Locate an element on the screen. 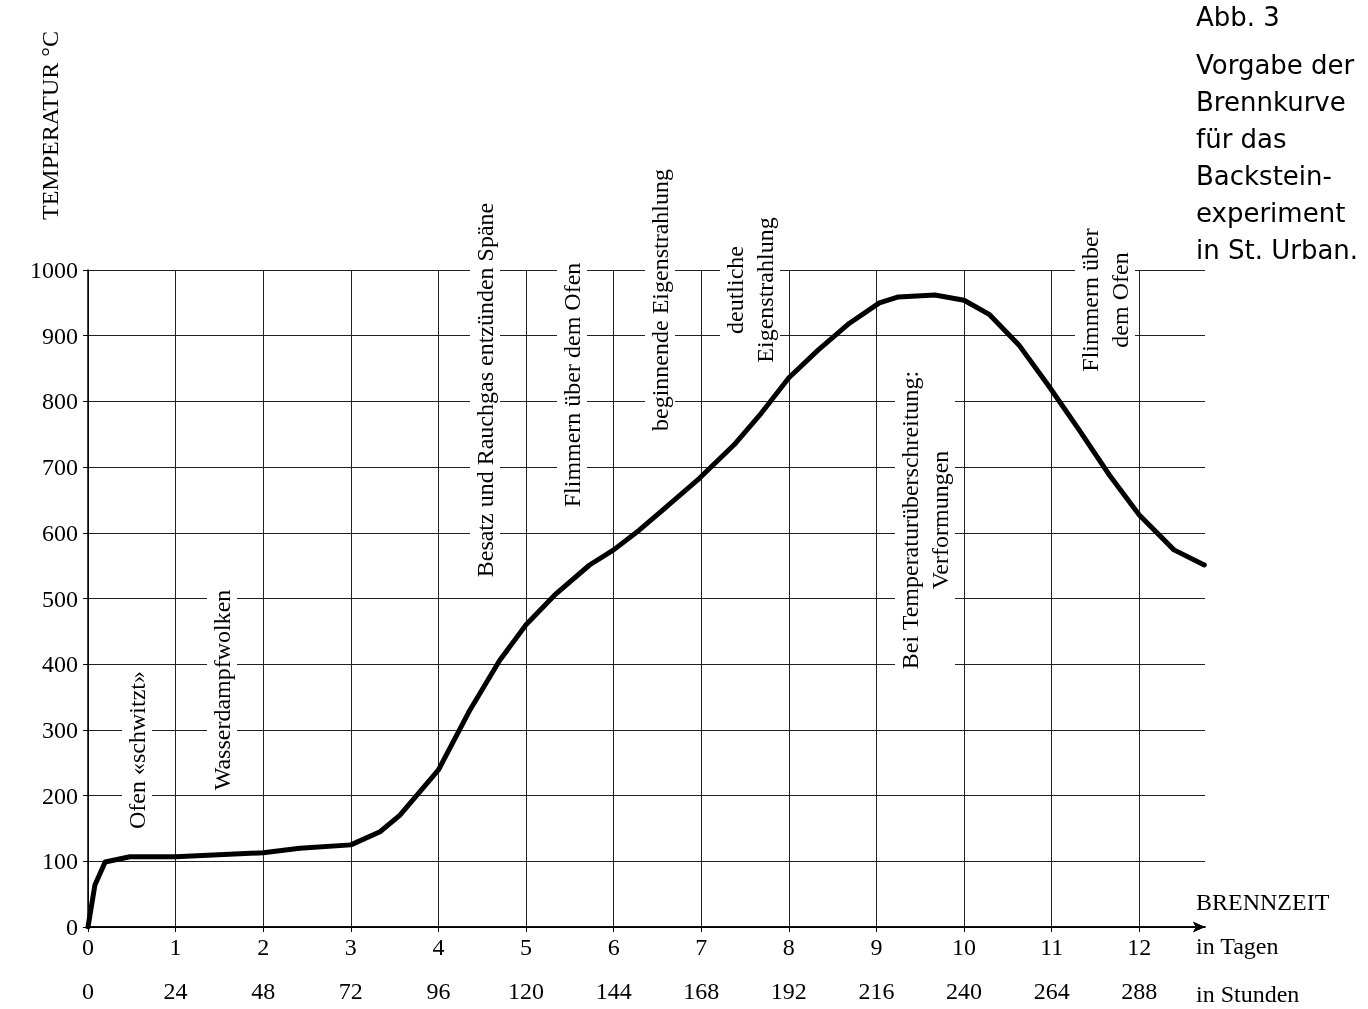  x2-tick-label: 9 is located at coordinates (876, 947).